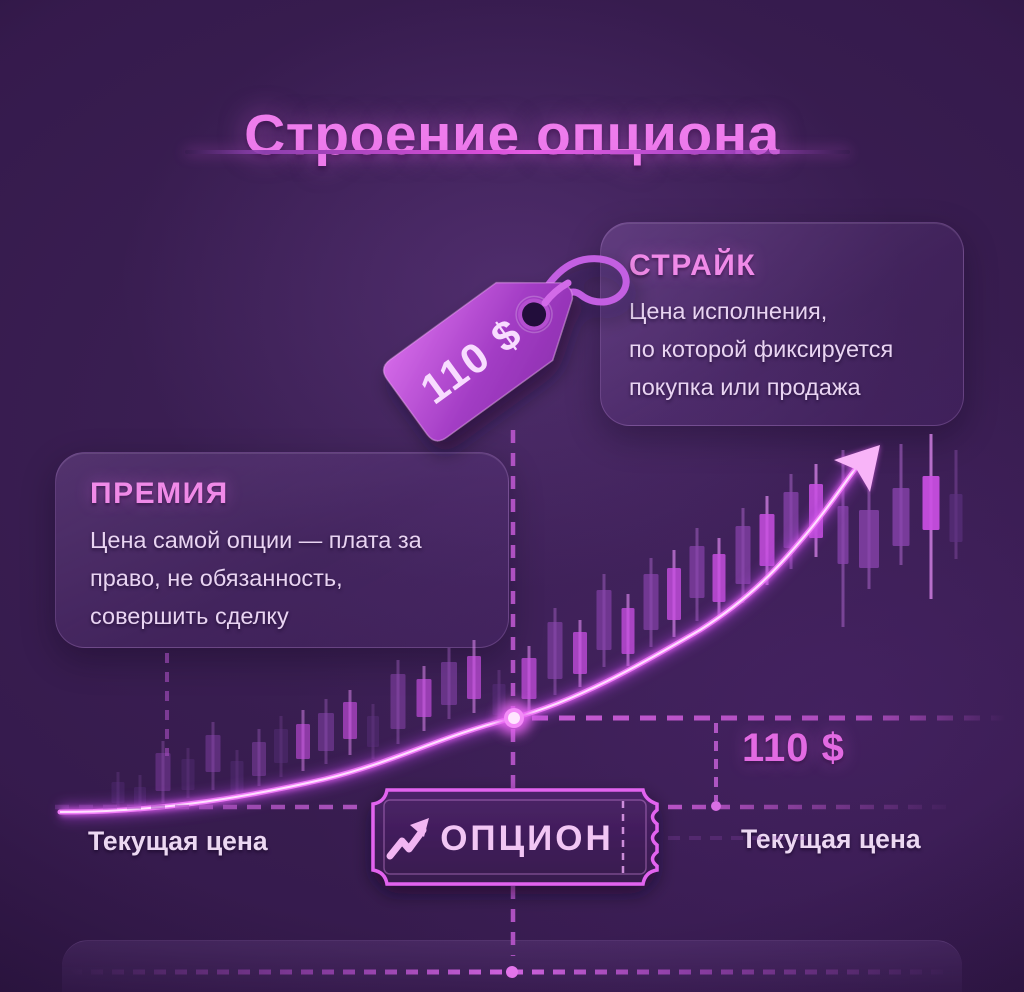  What do you see at coordinates (716, 806) in the screenshot?
I see `guide-junction-dot` at bounding box center [716, 806].